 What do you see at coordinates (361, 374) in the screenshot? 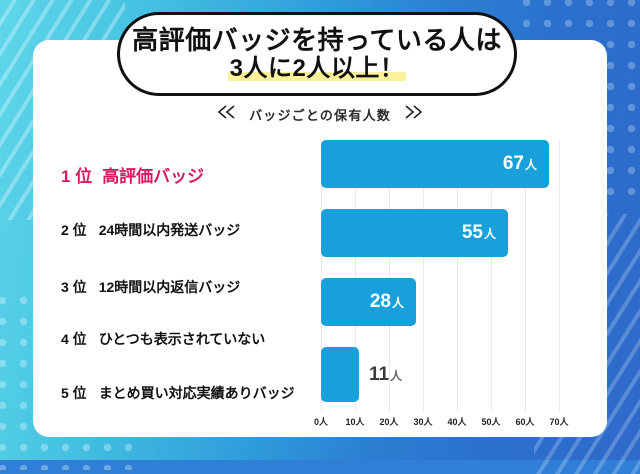
I see `bar-4: 11 人` at bounding box center [361, 374].